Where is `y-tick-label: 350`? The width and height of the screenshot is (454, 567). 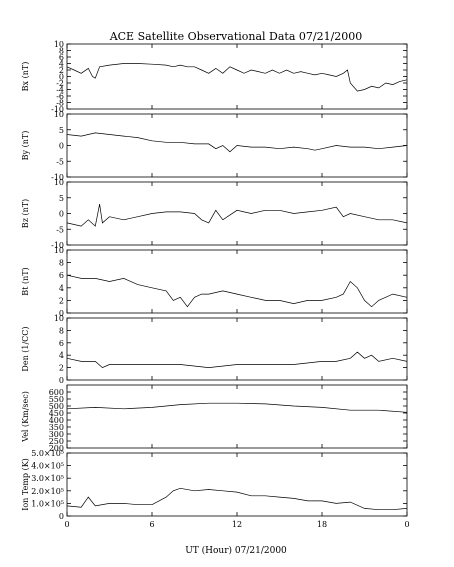 y-tick-label: 350 is located at coordinates (56, 427).